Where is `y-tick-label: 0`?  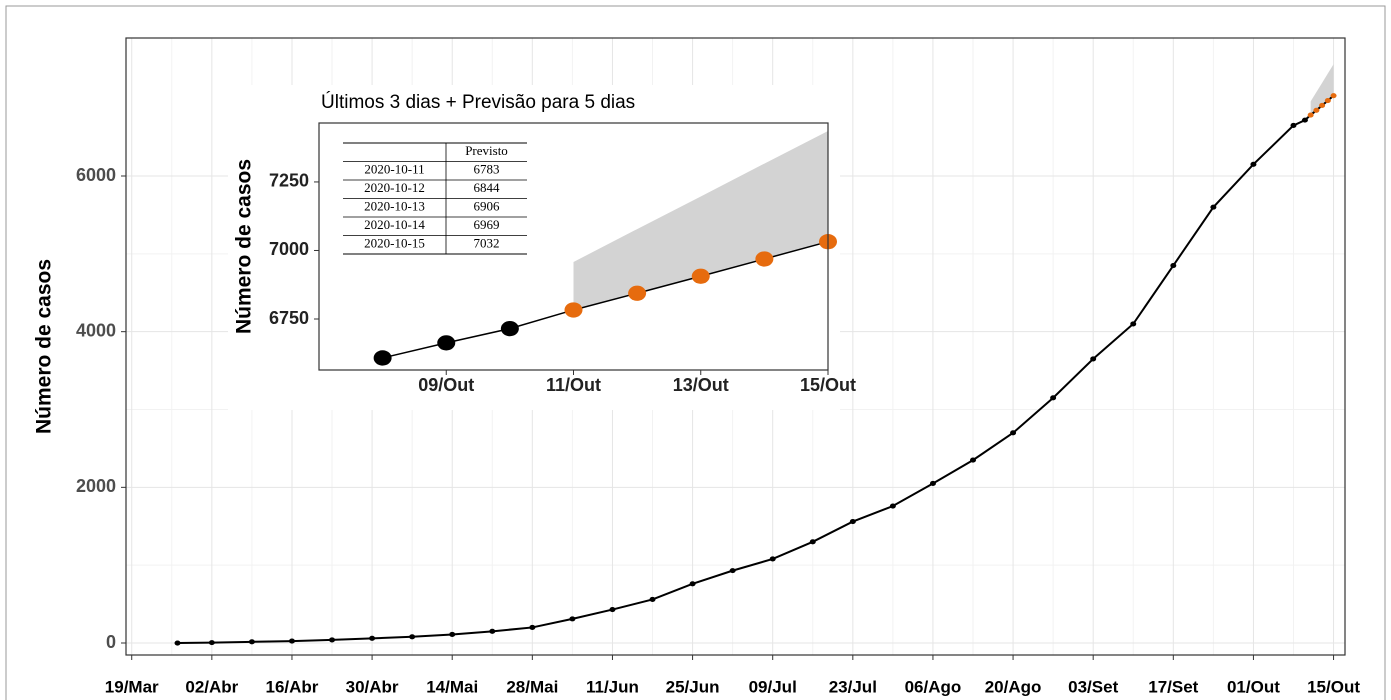
y-tick-label: 0 is located at coordinates (111, 642).